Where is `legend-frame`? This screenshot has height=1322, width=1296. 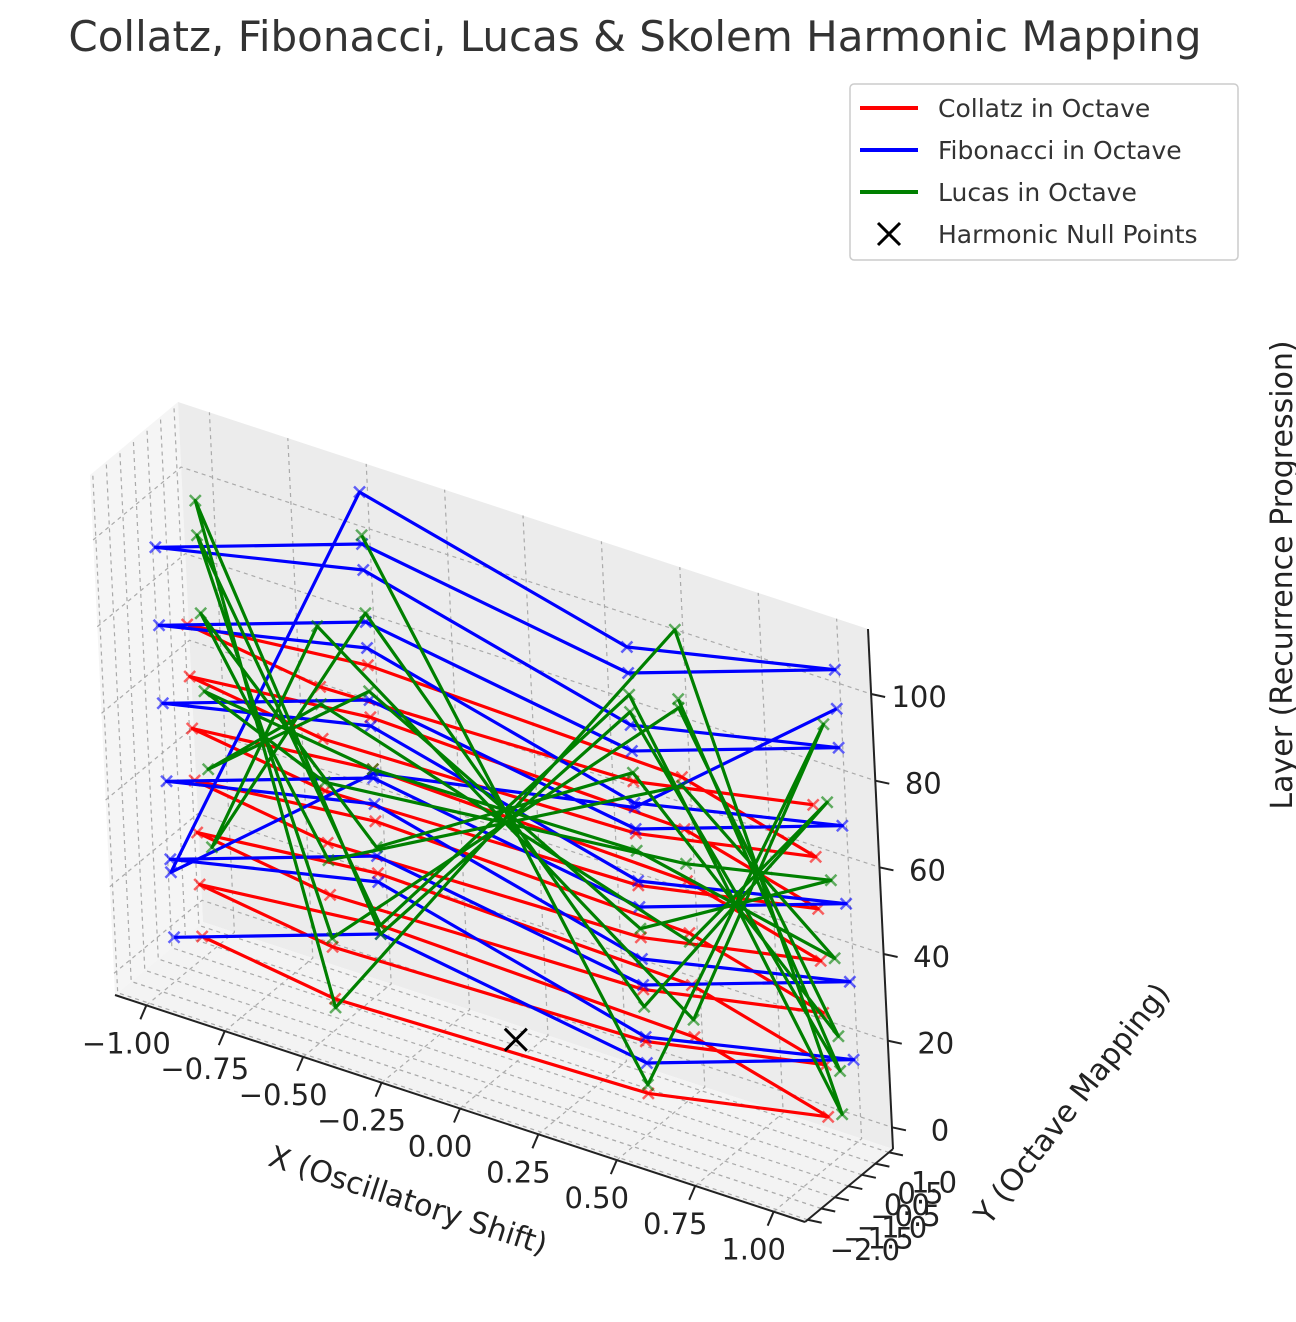 legend-frame is located at coordinates (1044, 172).